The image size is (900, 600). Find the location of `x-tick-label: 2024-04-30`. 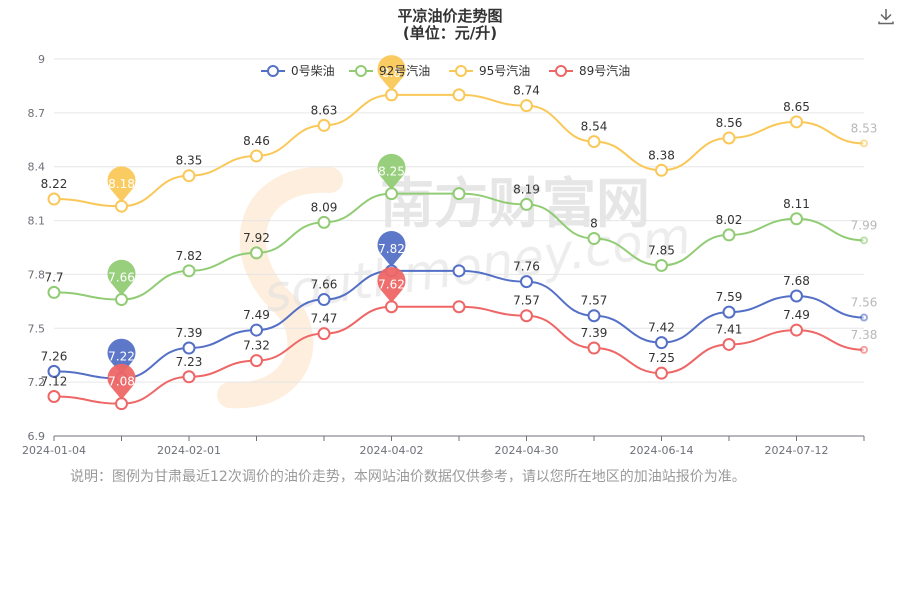

x-tick-label: 2024-04-30 is located at coordinates (527, 450).